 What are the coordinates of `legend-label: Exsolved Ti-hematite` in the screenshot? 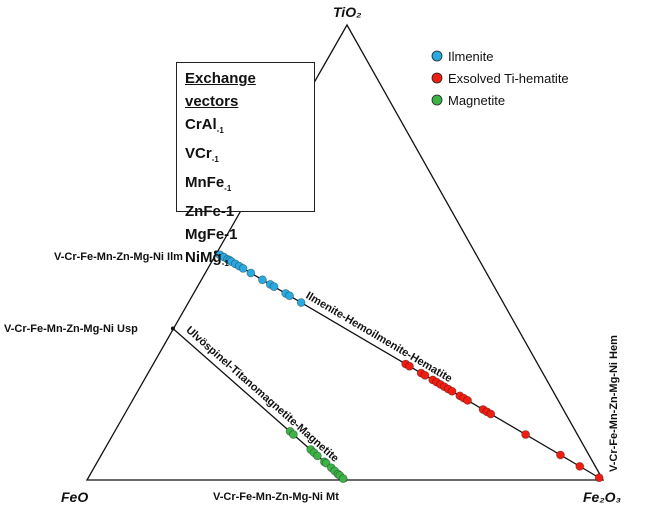 It's located at (508, 78).